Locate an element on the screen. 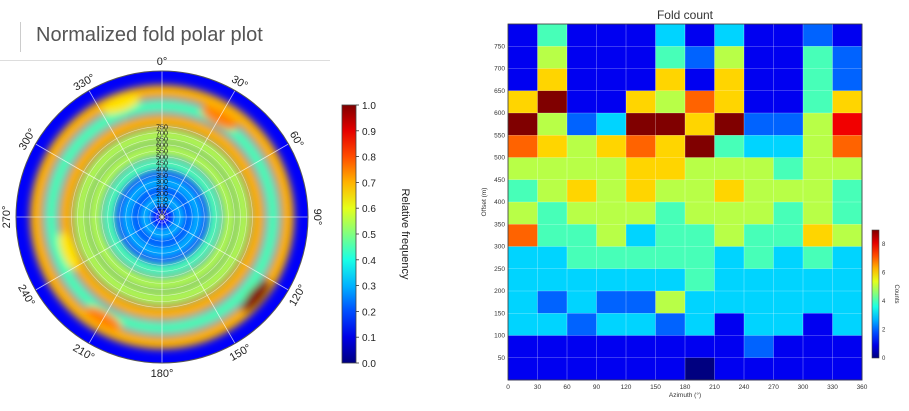 This screenshot has height=411, width=909. heatmap-colorbar-label: Counts is located at coordinates (896, 293).